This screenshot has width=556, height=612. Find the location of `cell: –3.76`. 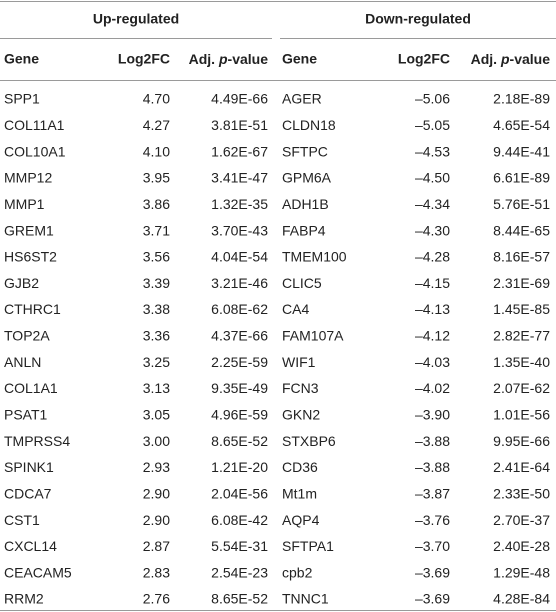

cell: –3.76 is located at coordinates (432, 520).